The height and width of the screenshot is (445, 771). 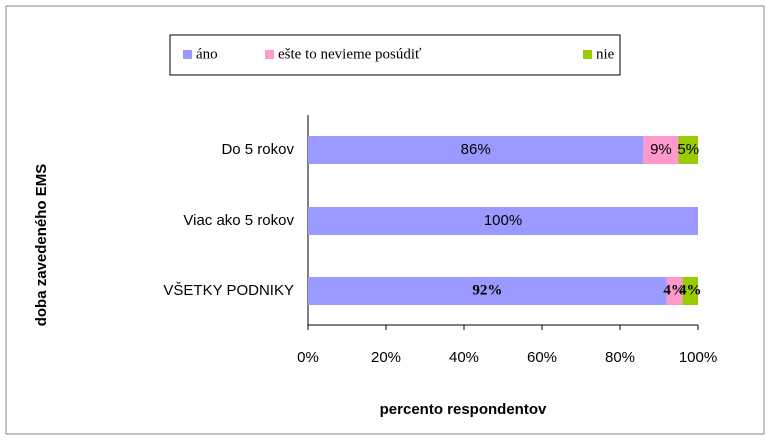 I want to click on x-tick-label: 0%, so click(x=308, y=357).